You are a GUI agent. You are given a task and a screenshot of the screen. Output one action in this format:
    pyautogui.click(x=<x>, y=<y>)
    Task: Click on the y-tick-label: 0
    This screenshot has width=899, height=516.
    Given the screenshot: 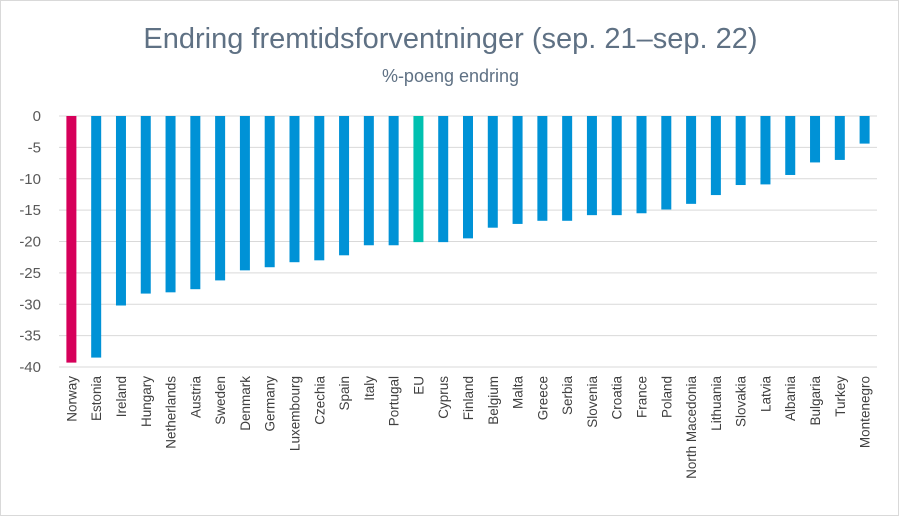 What is the action you would take?
    pyautogui.click(x=37, y=116)
    